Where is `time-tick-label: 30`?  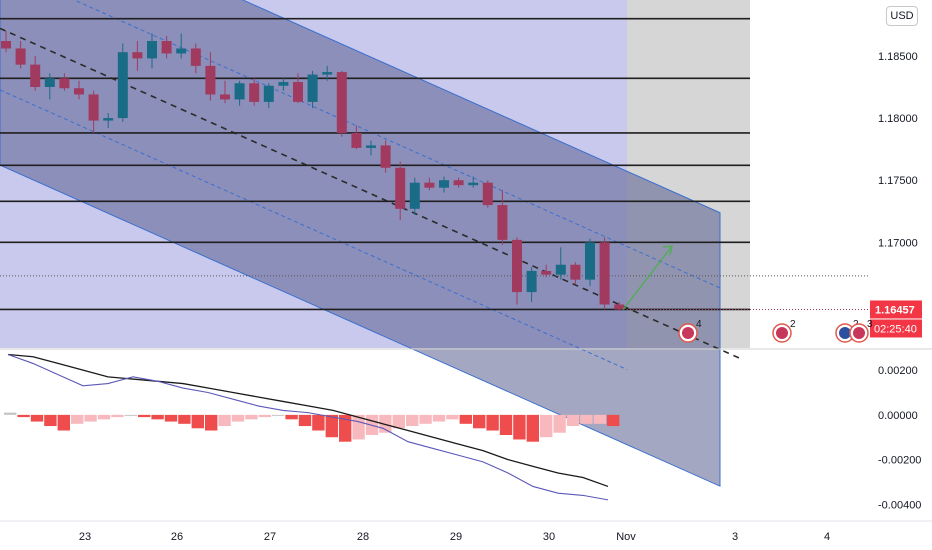
time-tick-label: 30 is located at coordinates (549, 537).